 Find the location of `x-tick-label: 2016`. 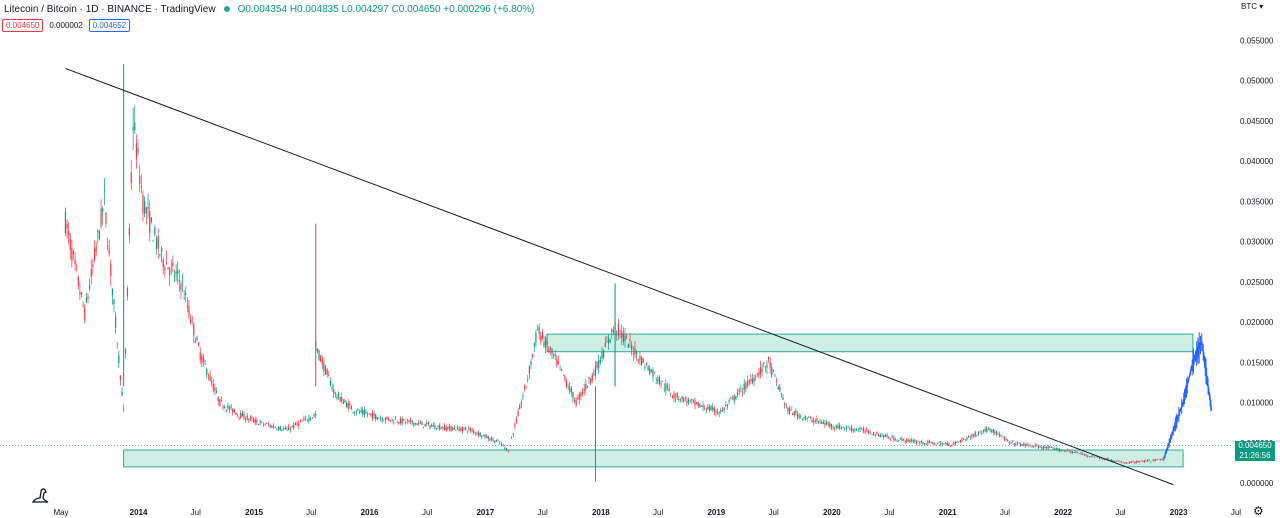

x-tick-label: 2016 is located at coordinates (370, 512).